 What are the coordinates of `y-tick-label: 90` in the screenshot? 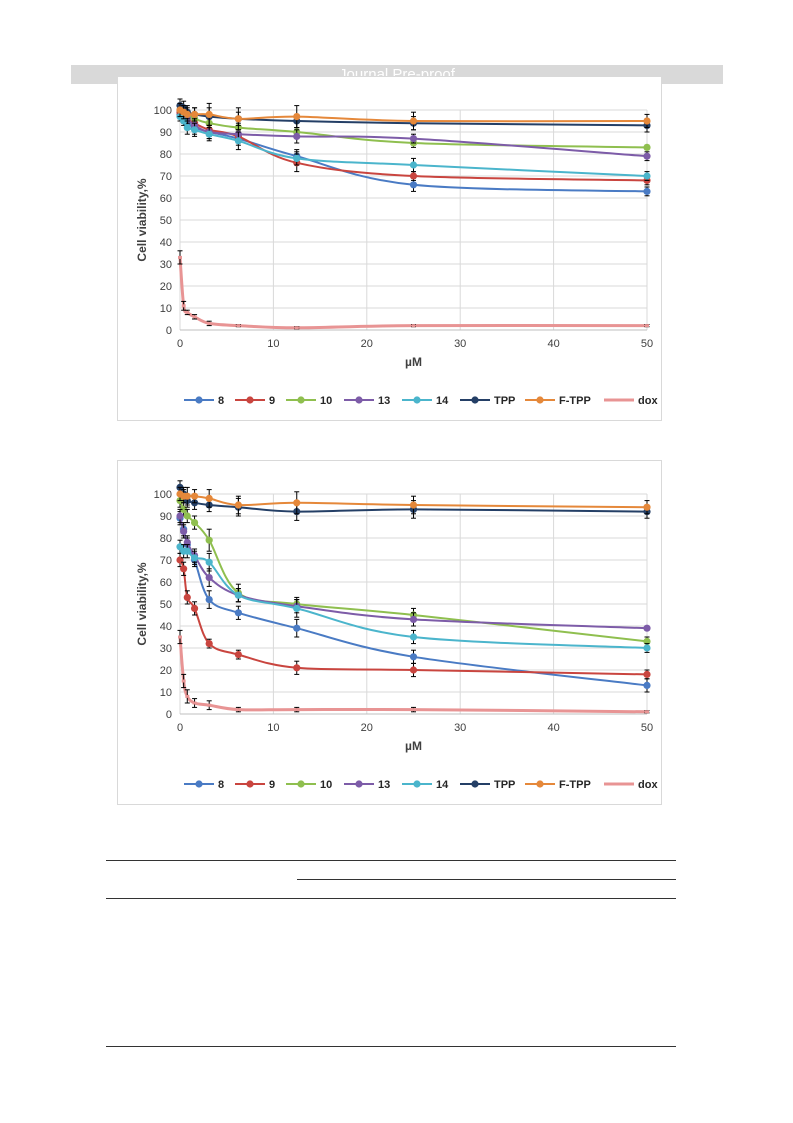 It's located at (166, 133).